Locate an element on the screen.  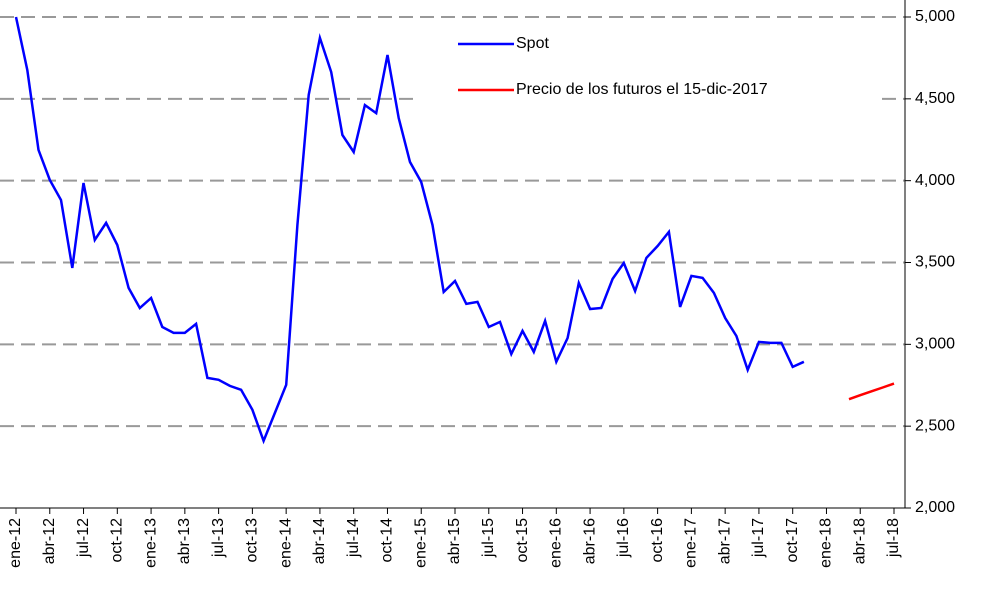
y-tick-label: 2,500 is located at coordinates (935, 425).